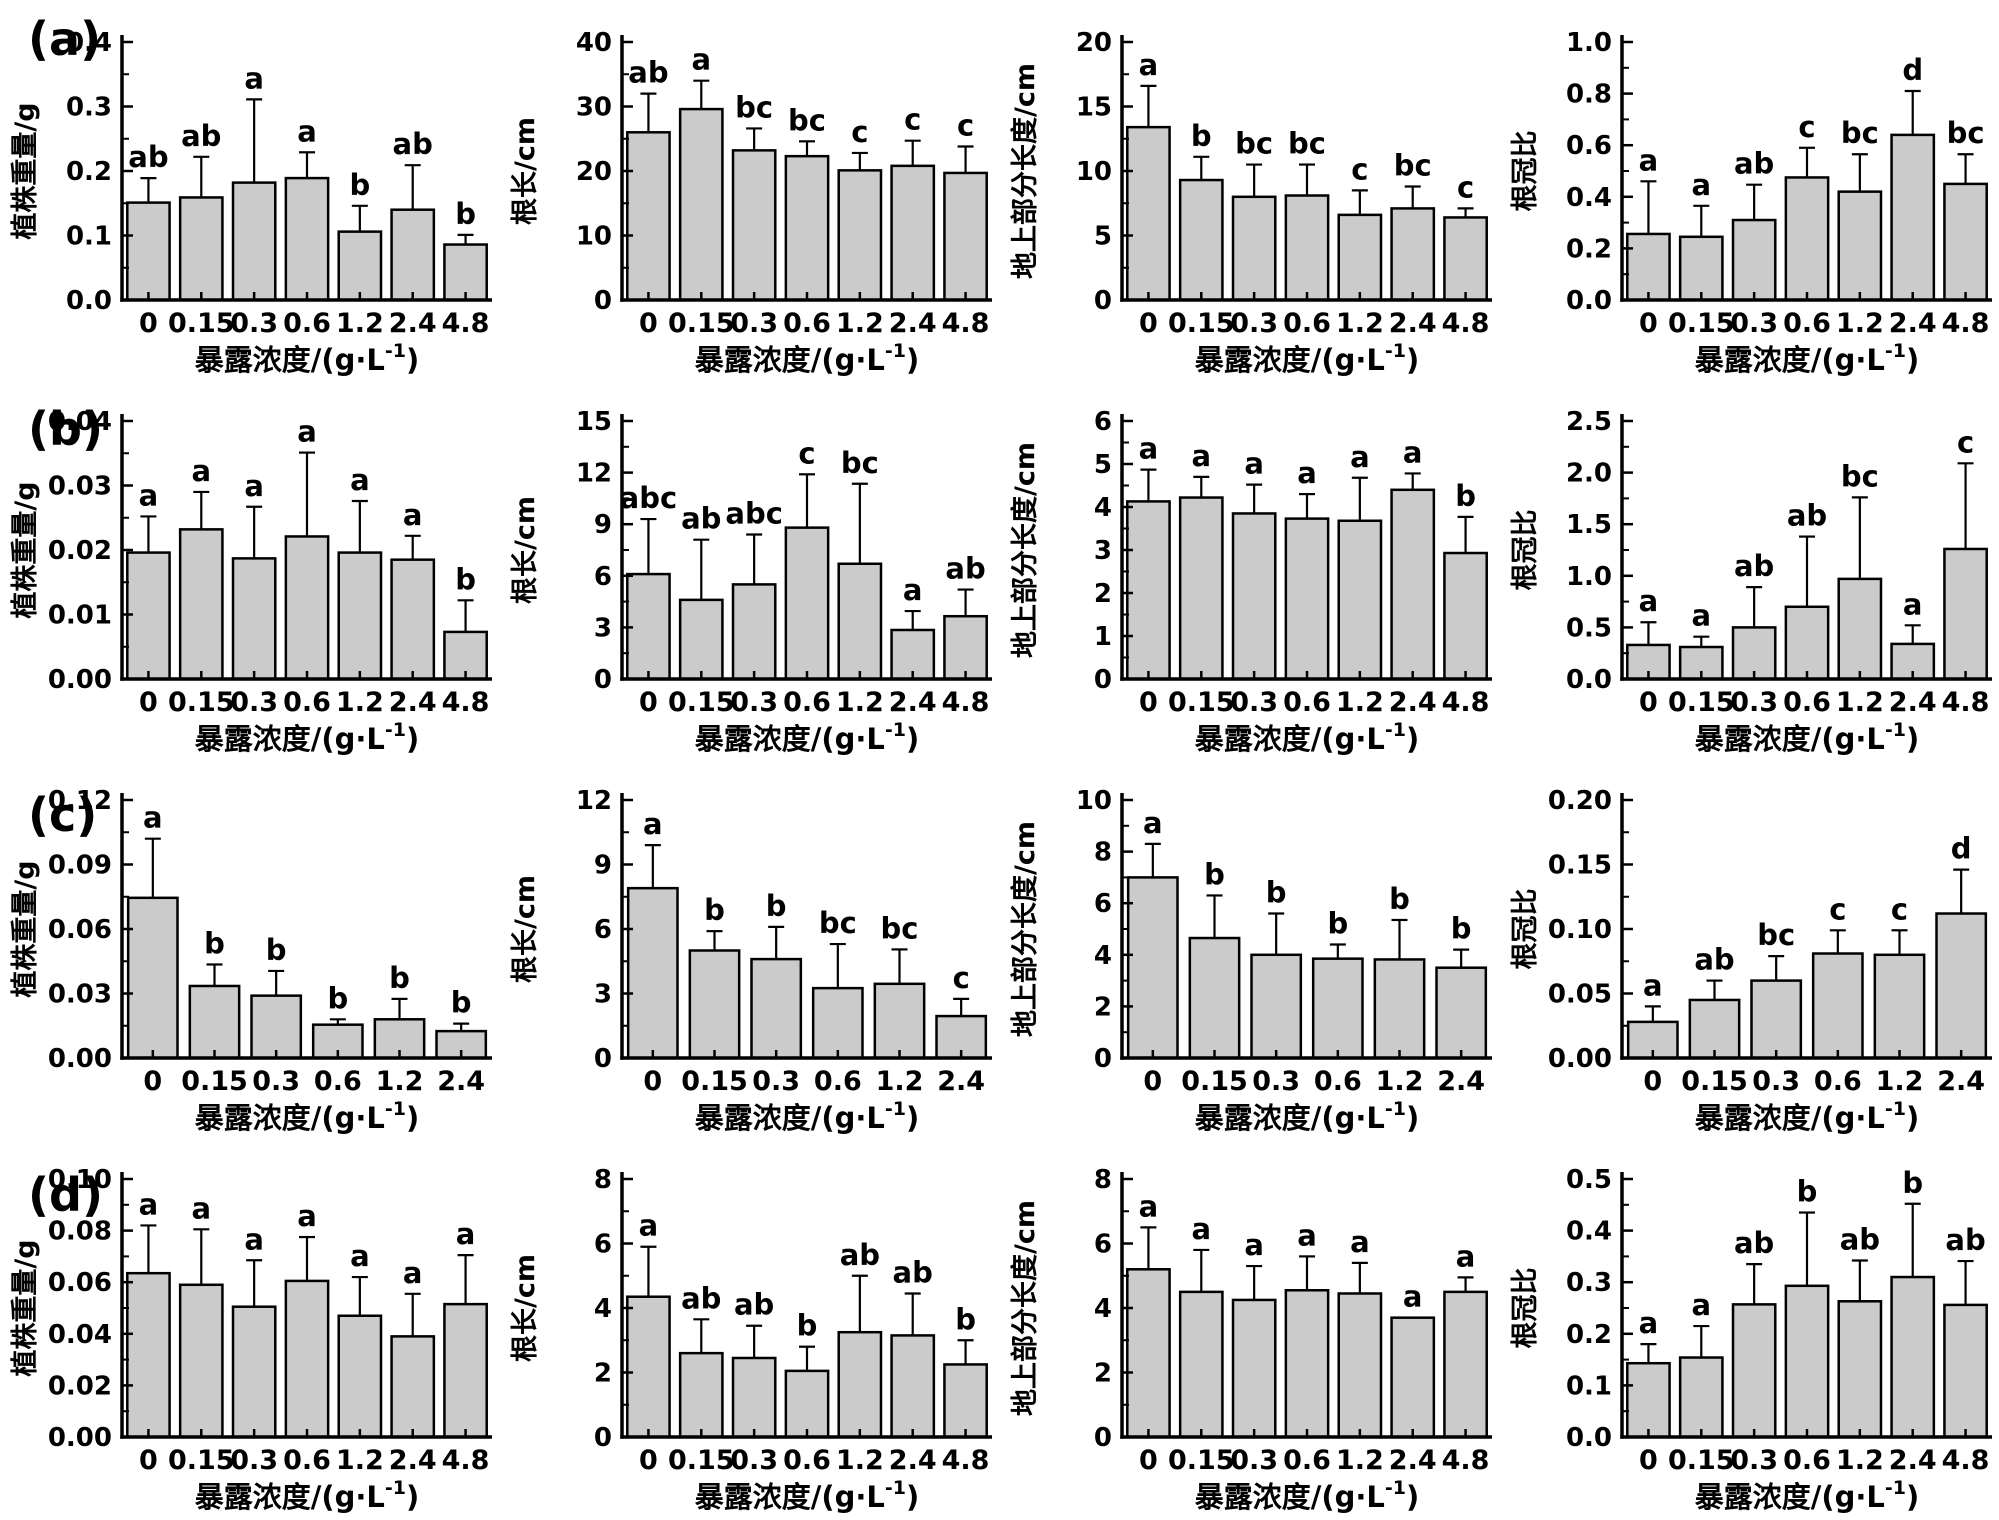 This screenshot has height=1520, width=1999. What do you see at coordinates (254, 702) in the screenshot?
I see `x-tick-label: 0.3` at bounding box center [254, 702].